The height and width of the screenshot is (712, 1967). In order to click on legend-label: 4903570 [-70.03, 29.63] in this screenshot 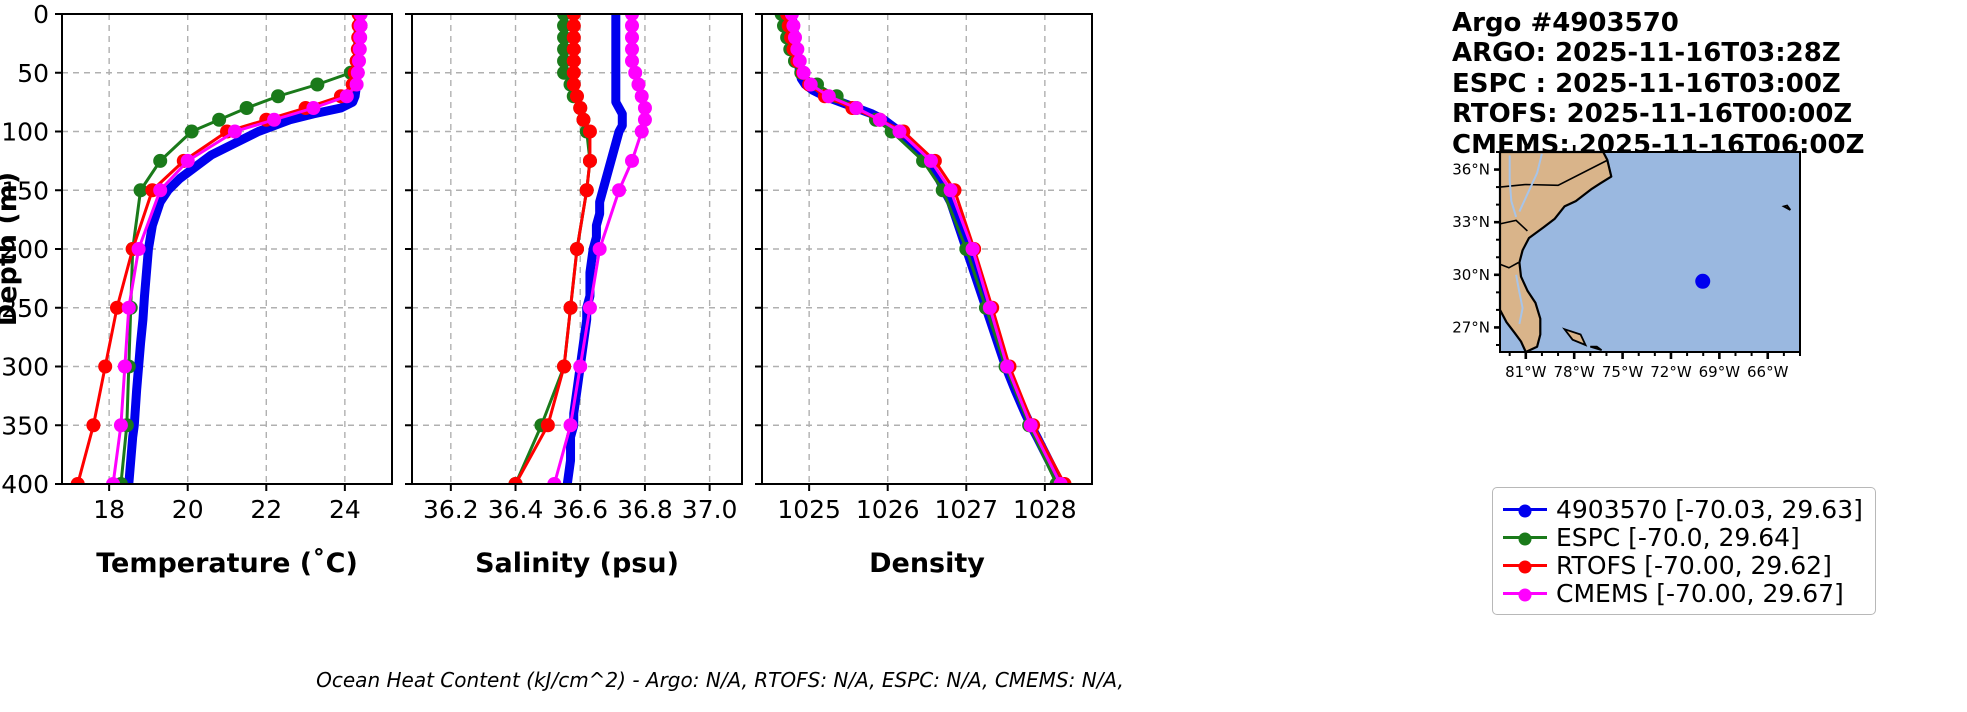, I will do `click(1709, 509)`.